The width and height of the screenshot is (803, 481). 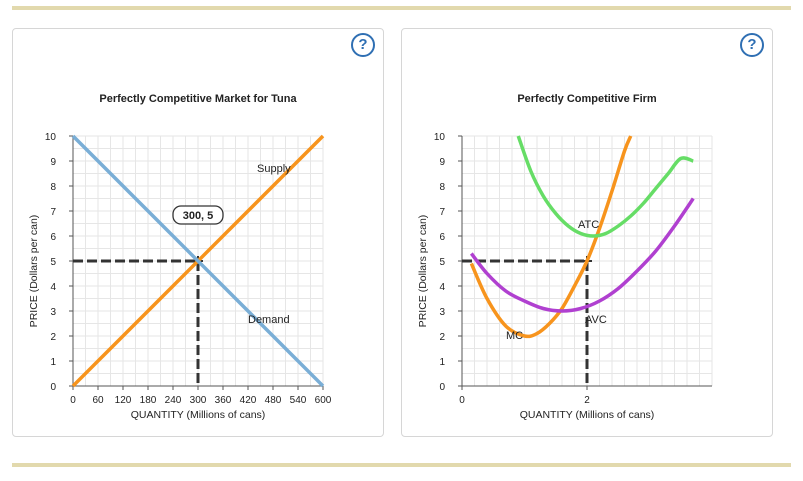 What do you see at coordinates (514, 336) in the screenshot?
I see `series-mc-label: MC` at bounding box center [514, 336].